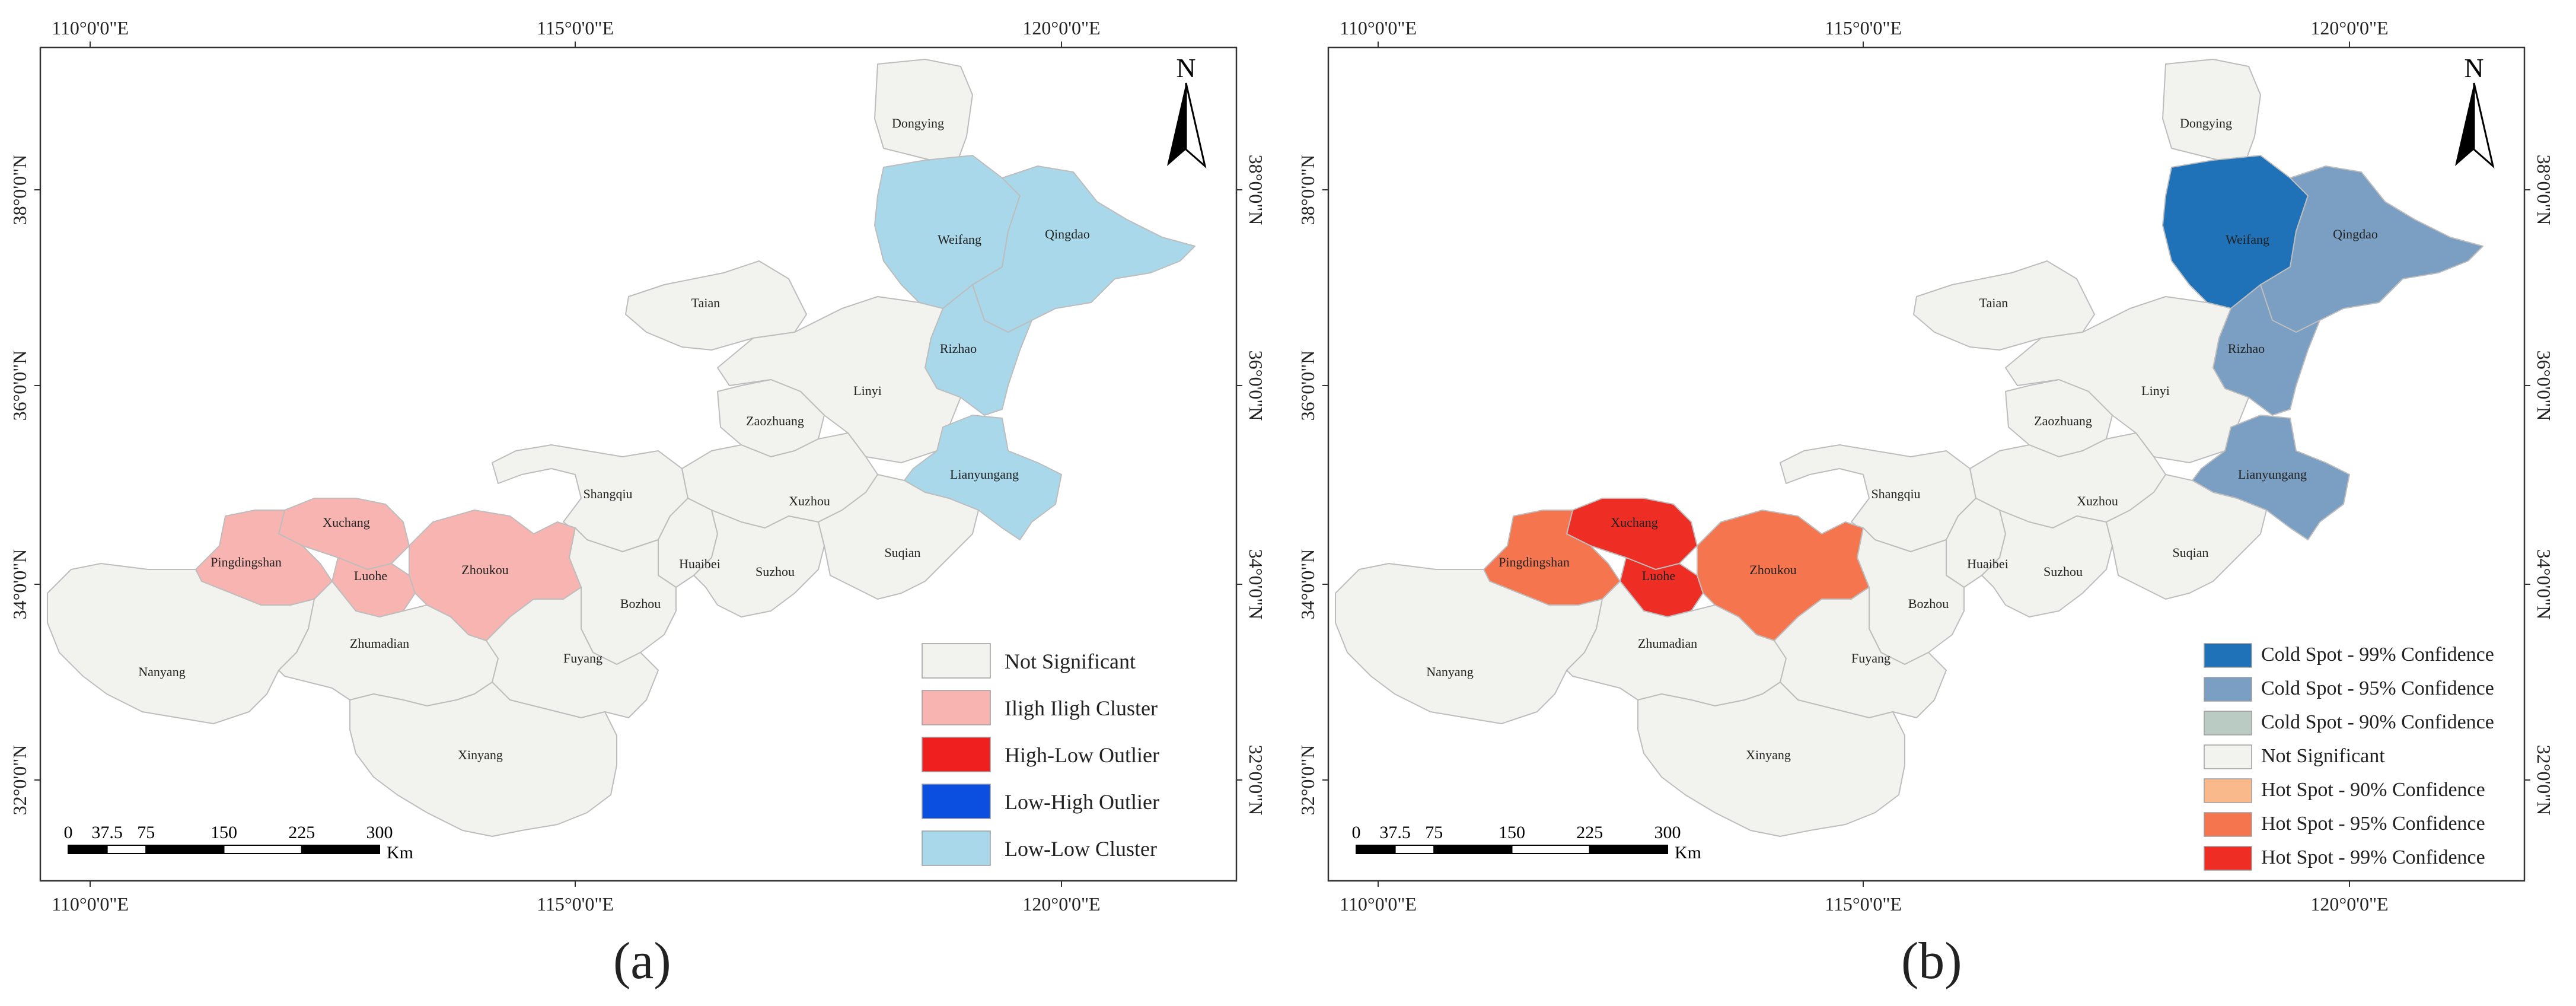 This screenshot has height=1006, width=2576. What do you see at coordinates (1307, 386) in the screenshot?
I see `lat-label-left: 36°0'0"N` at bounding box center [1307, 386].